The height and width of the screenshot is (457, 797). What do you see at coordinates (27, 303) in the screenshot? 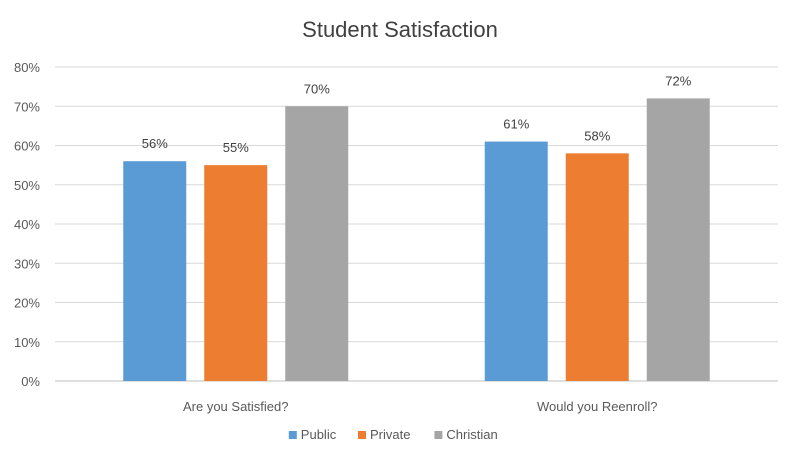
I see `y-tick-label: 20%` at bounding box center [27, 303].